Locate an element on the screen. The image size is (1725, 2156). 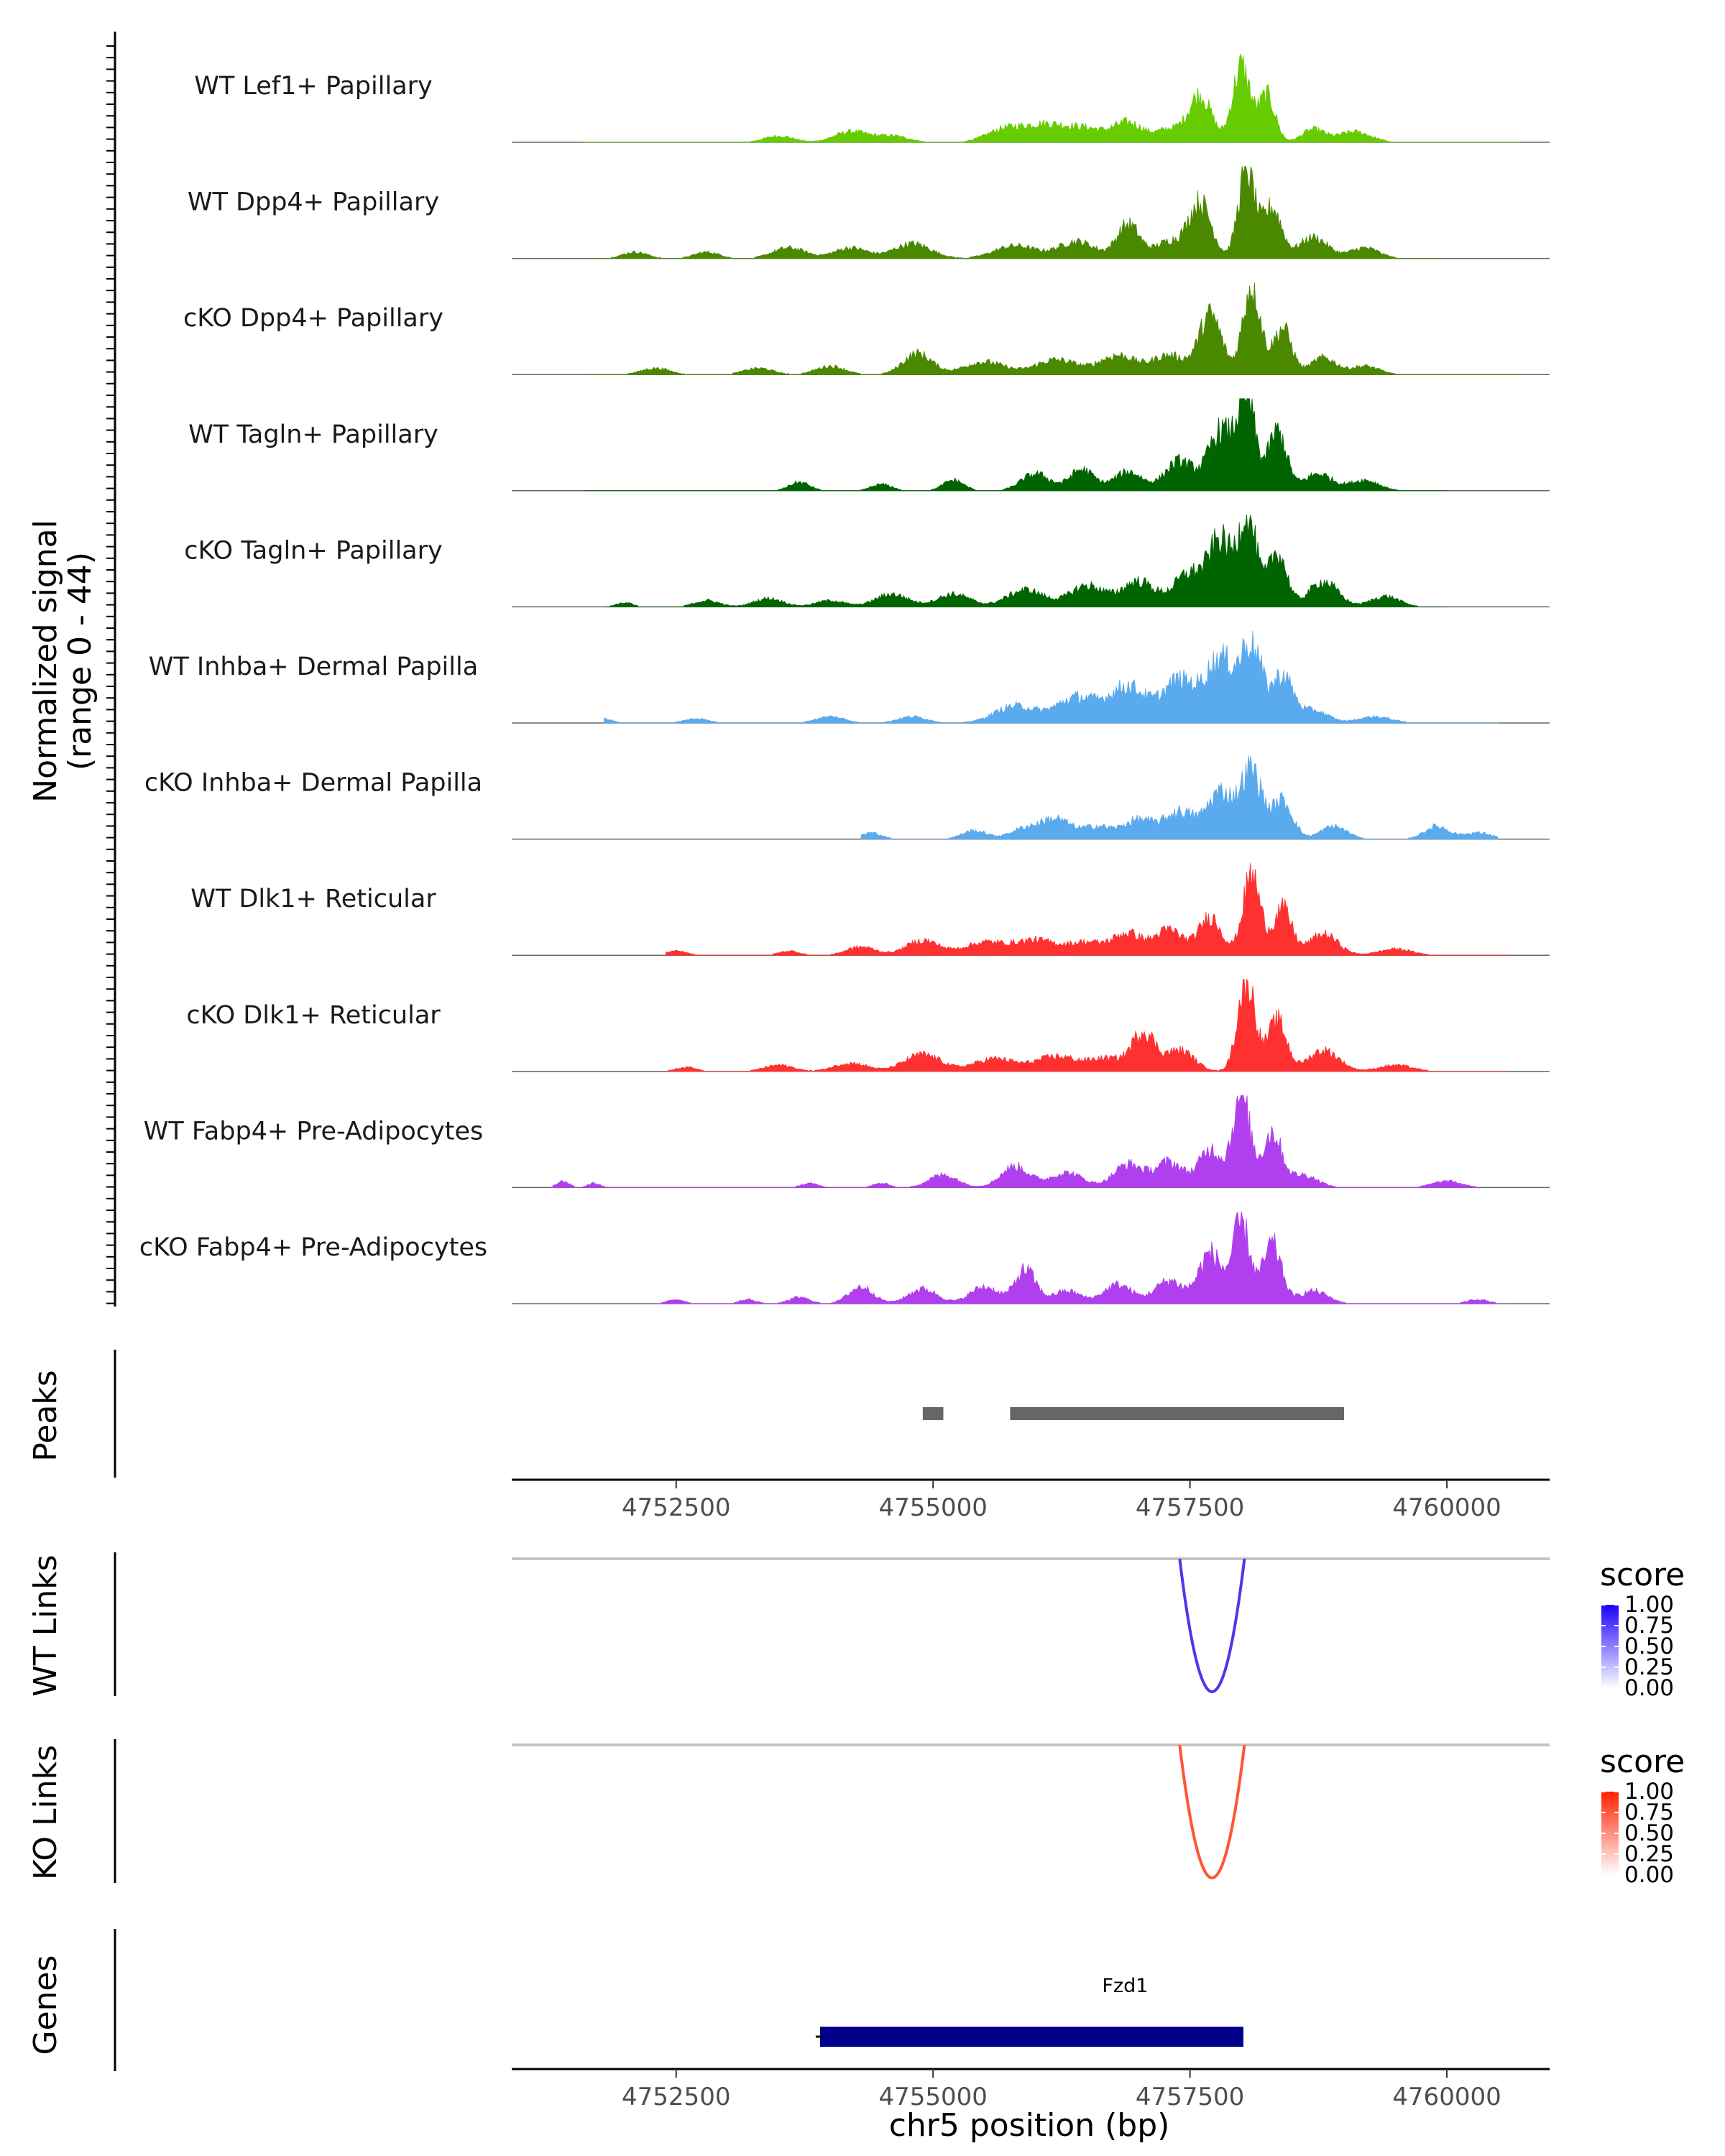
track-label: WT Dlk1+ Reticular is located at coordinates (313, 899).